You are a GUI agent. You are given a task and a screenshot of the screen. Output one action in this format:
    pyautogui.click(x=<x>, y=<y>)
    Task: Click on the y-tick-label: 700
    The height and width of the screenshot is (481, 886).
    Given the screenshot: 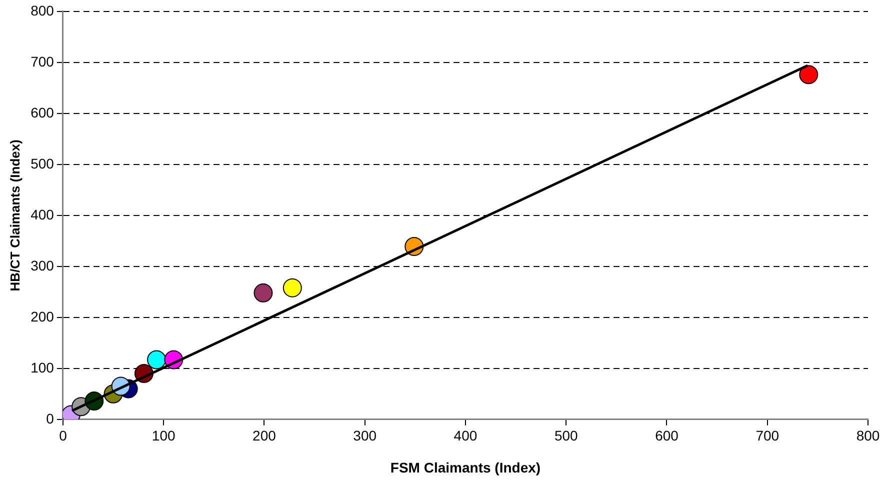 What is the action you would take?
    pyautogui.click(x=42, y=61)
    